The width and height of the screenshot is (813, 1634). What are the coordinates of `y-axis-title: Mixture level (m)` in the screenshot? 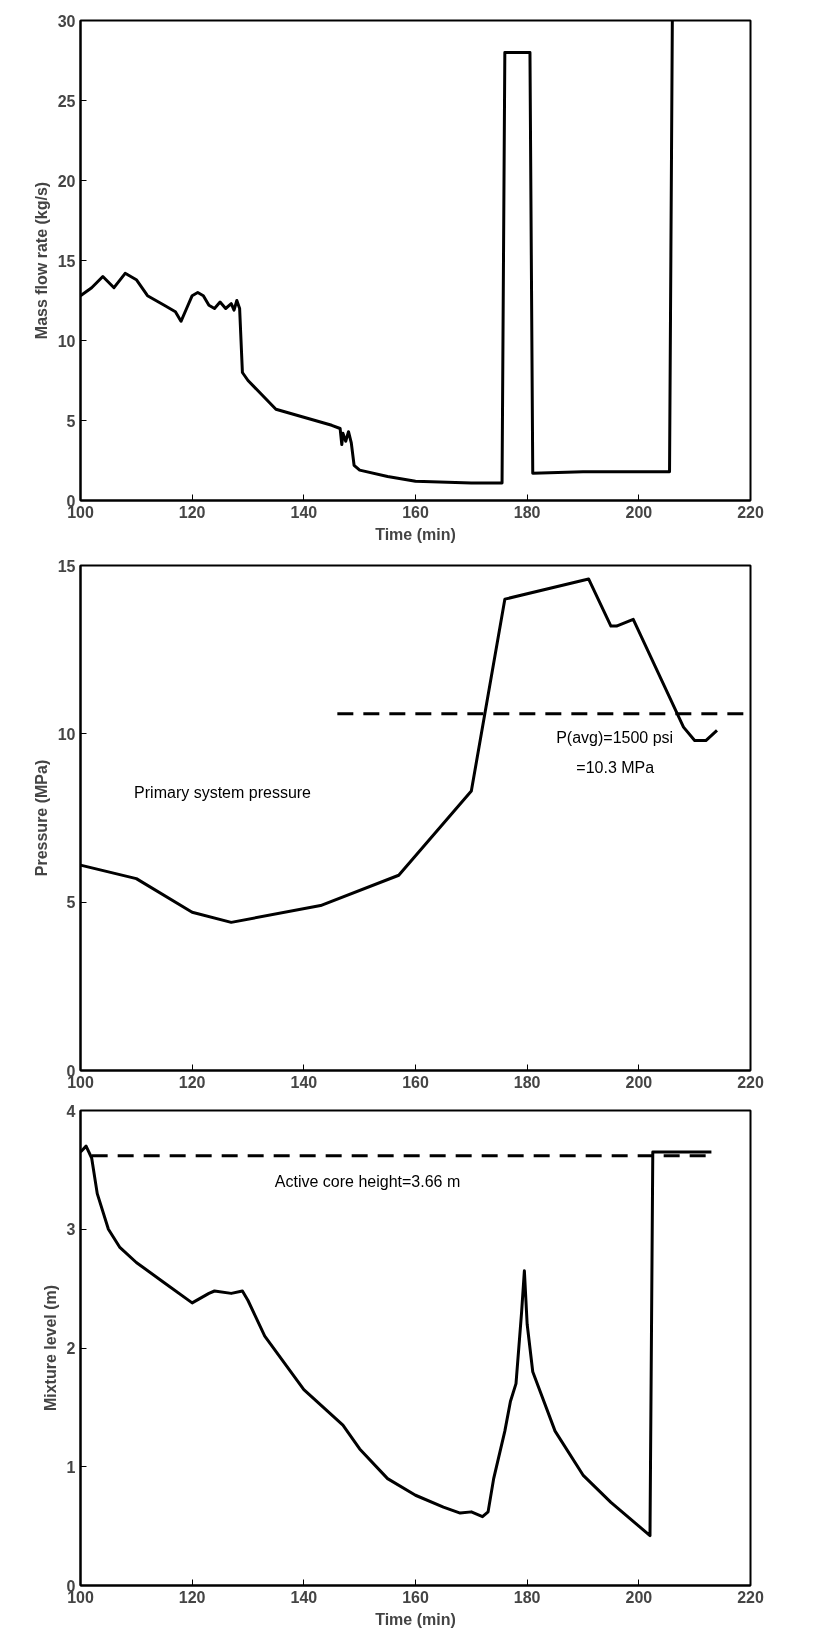 It's located at (50, 1348).